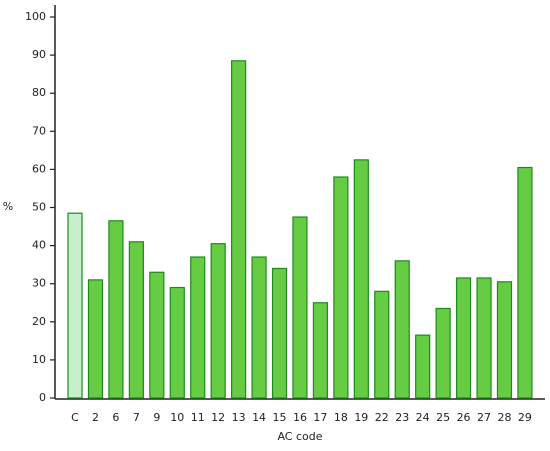 Image resolution: width=550 pixels, height=451 pixels. I want to click on x-tick-label: 25, so click(443, 417).